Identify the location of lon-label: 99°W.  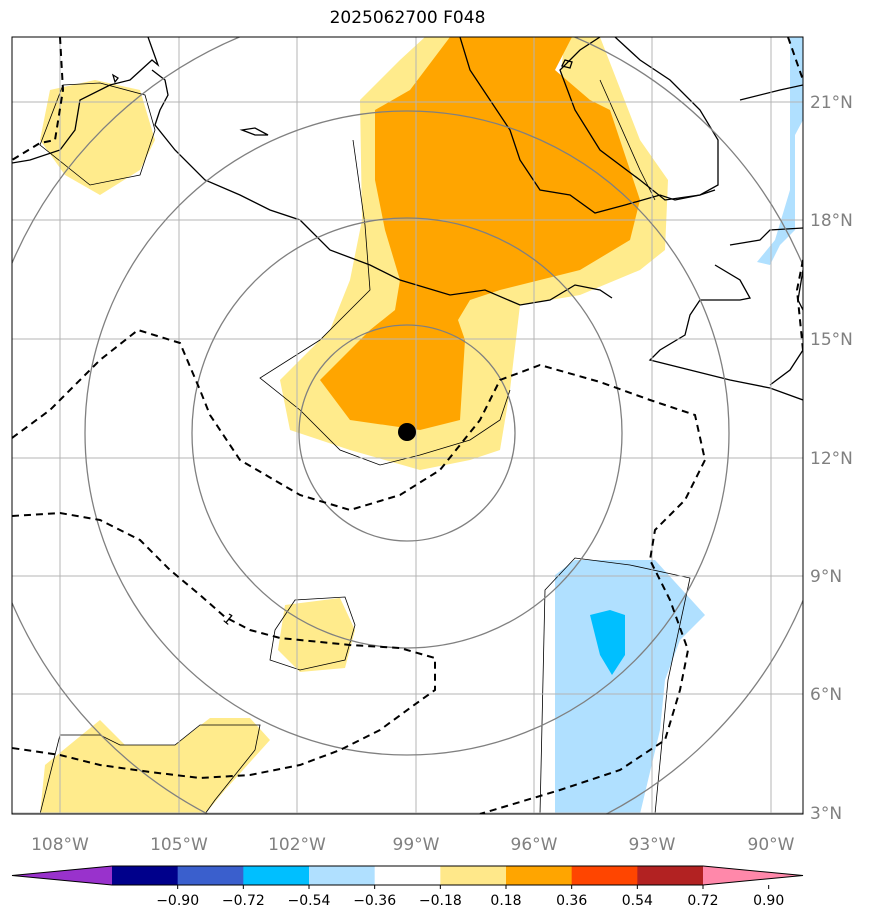
(416, 845).